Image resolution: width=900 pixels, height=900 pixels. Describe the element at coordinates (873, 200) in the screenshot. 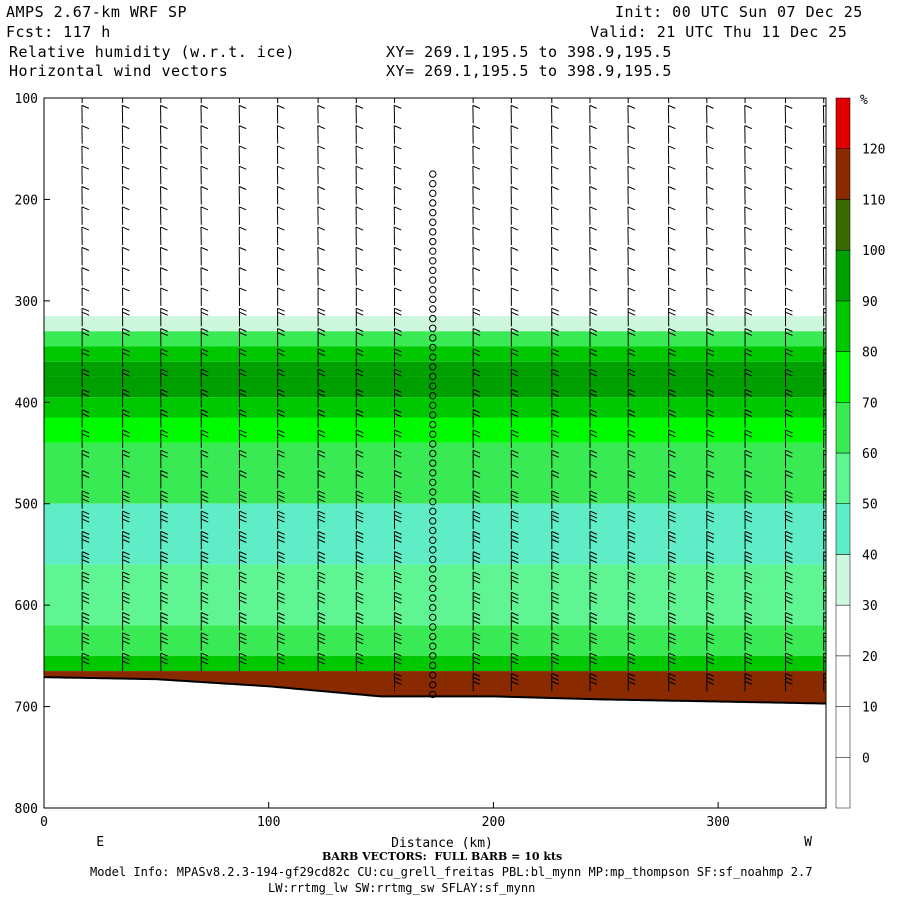

I see `colorbar-label: 110` at that location.